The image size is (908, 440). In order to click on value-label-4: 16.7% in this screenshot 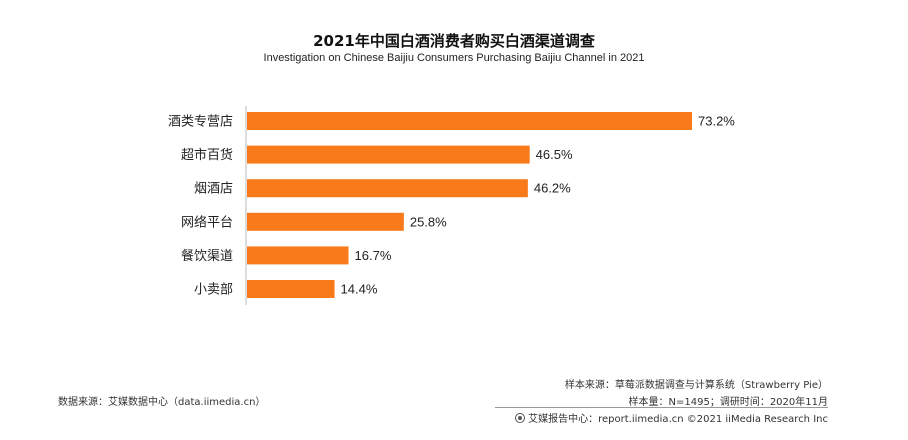, I will do `click(373, 255)`.